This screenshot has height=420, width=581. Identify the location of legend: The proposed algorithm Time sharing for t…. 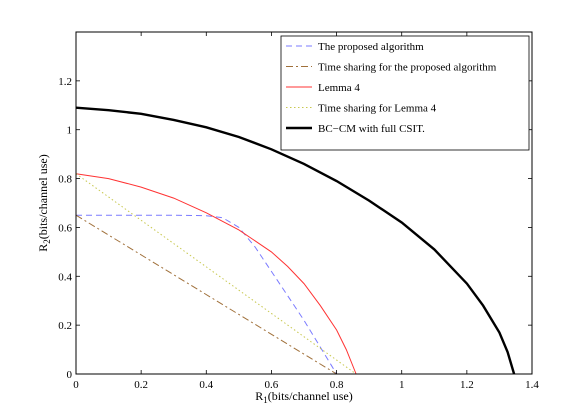
(405, 93).